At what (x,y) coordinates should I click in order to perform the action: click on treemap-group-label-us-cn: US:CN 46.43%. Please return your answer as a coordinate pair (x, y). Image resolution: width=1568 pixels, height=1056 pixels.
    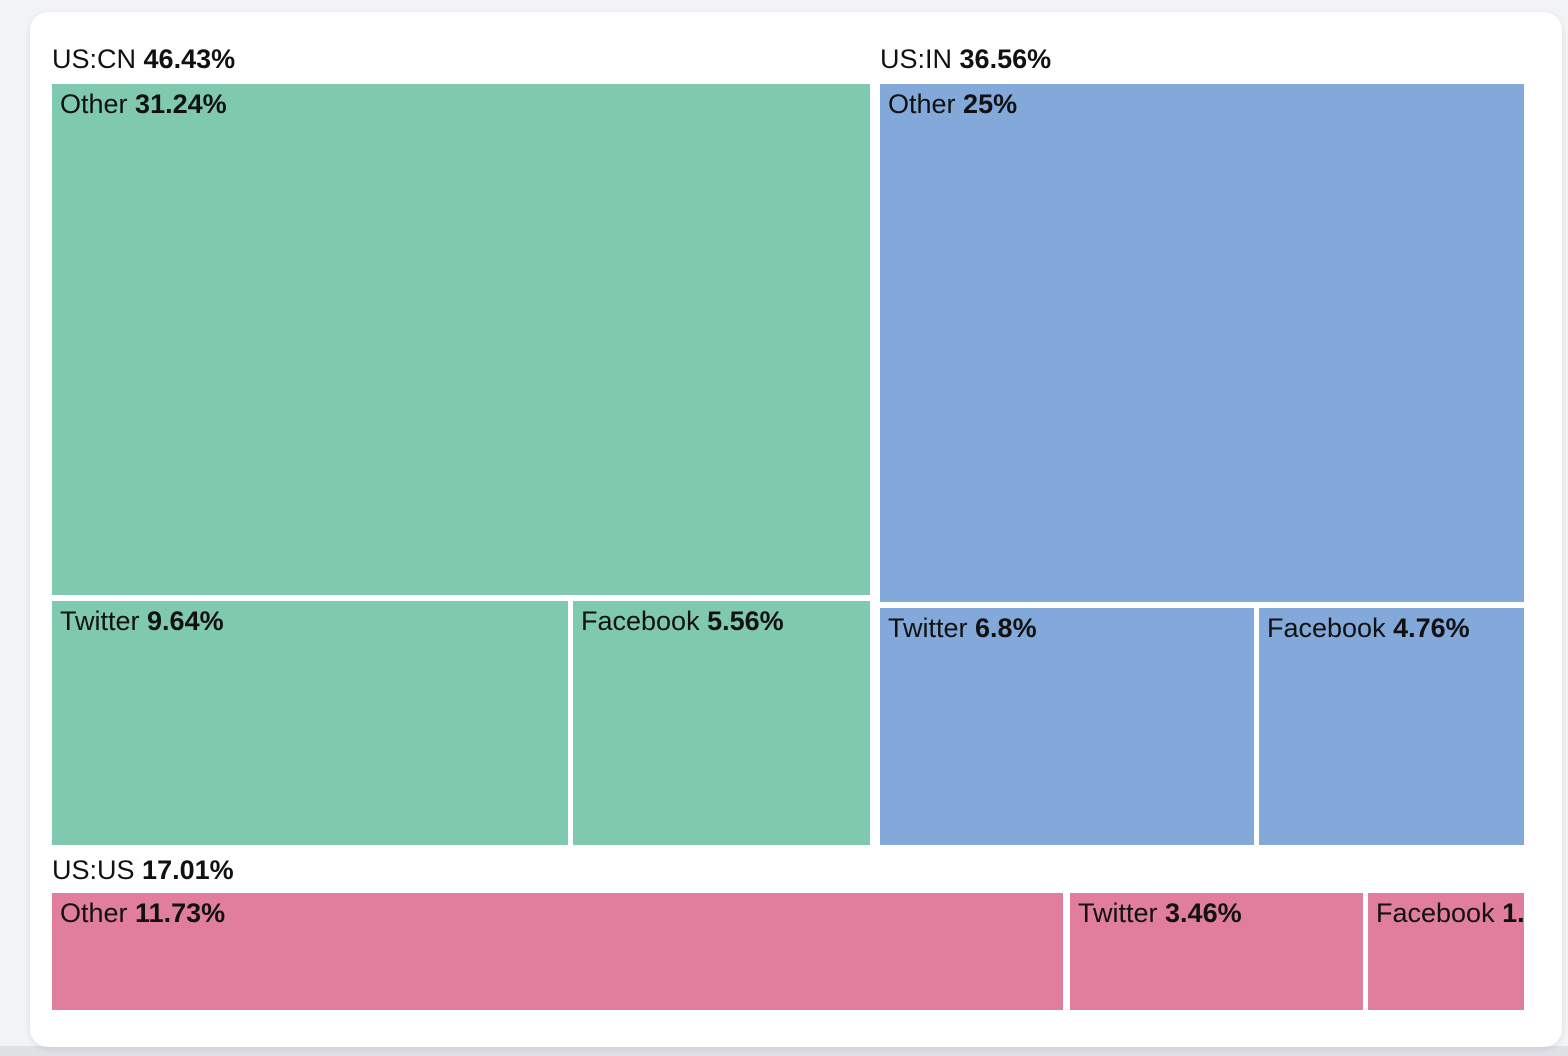
    Looking at the image, I should click on (143, 59).